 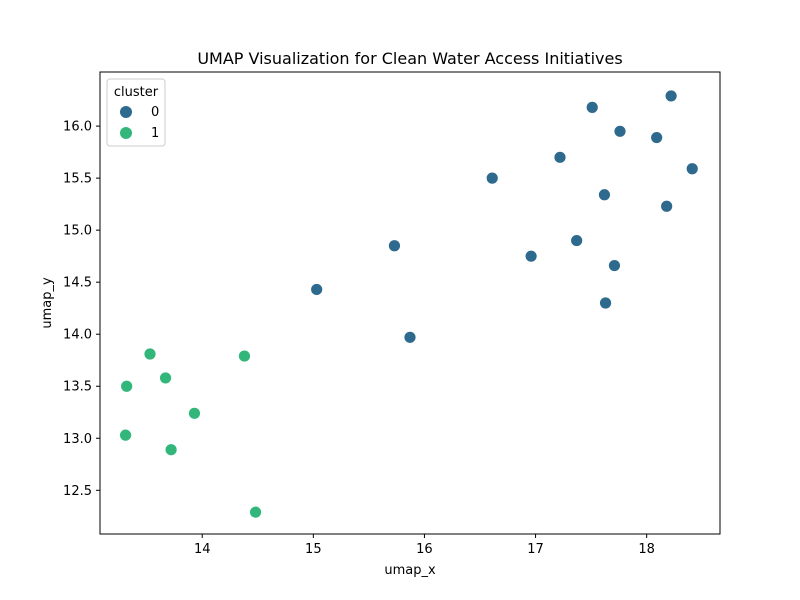 I want to click on x-tick-label: 14, so click(x=202, y=549).